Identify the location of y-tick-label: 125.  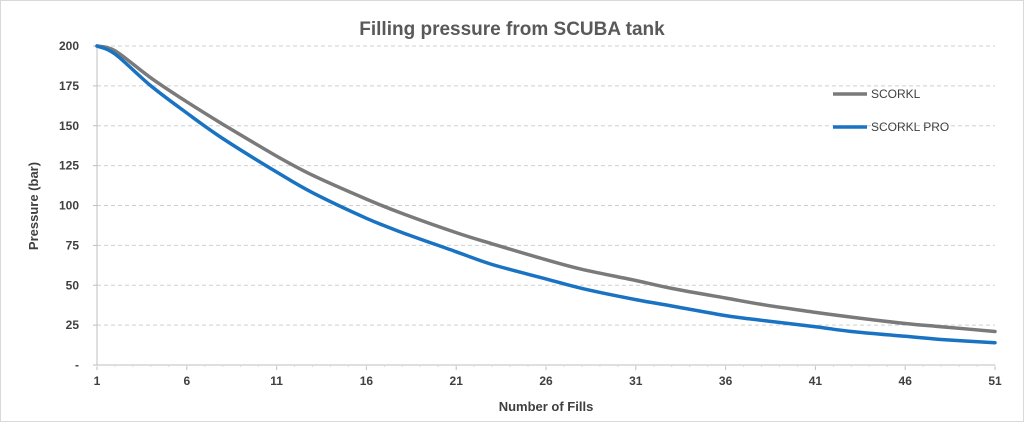
(69, 166).